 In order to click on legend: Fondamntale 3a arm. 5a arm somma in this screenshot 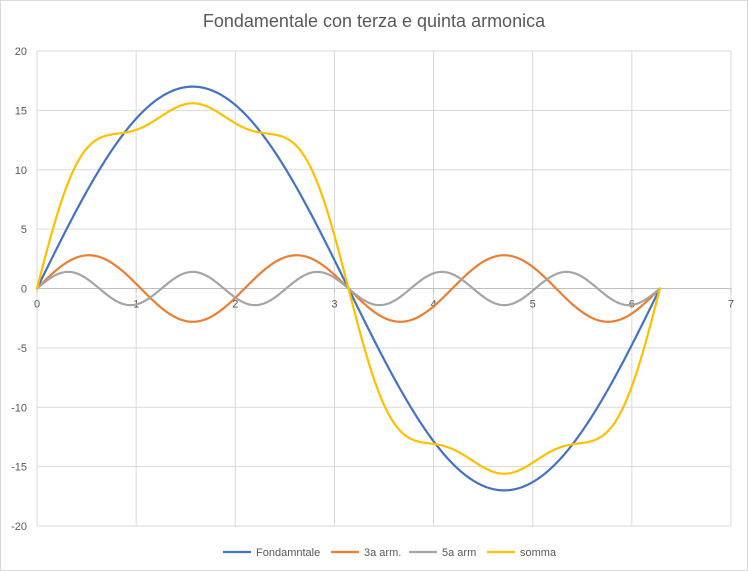, I will do `click(390, 553)`.